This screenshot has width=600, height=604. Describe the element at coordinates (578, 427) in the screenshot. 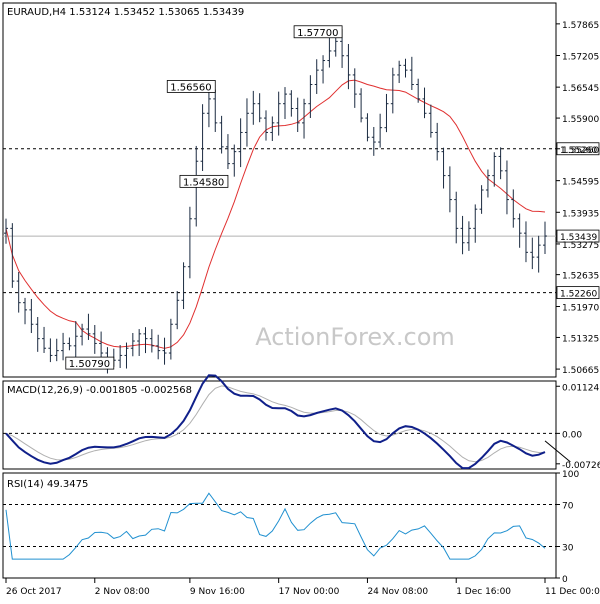

I see `macd-axis: 0.011247 0.00 -0.007263` at that location.